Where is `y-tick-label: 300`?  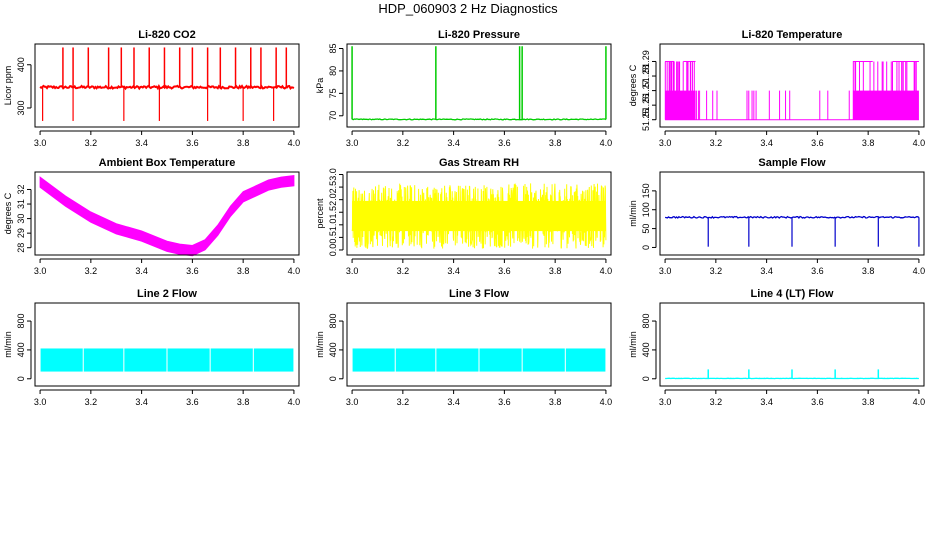
y-tick-label: 300 is located at coordinates (21, 107).